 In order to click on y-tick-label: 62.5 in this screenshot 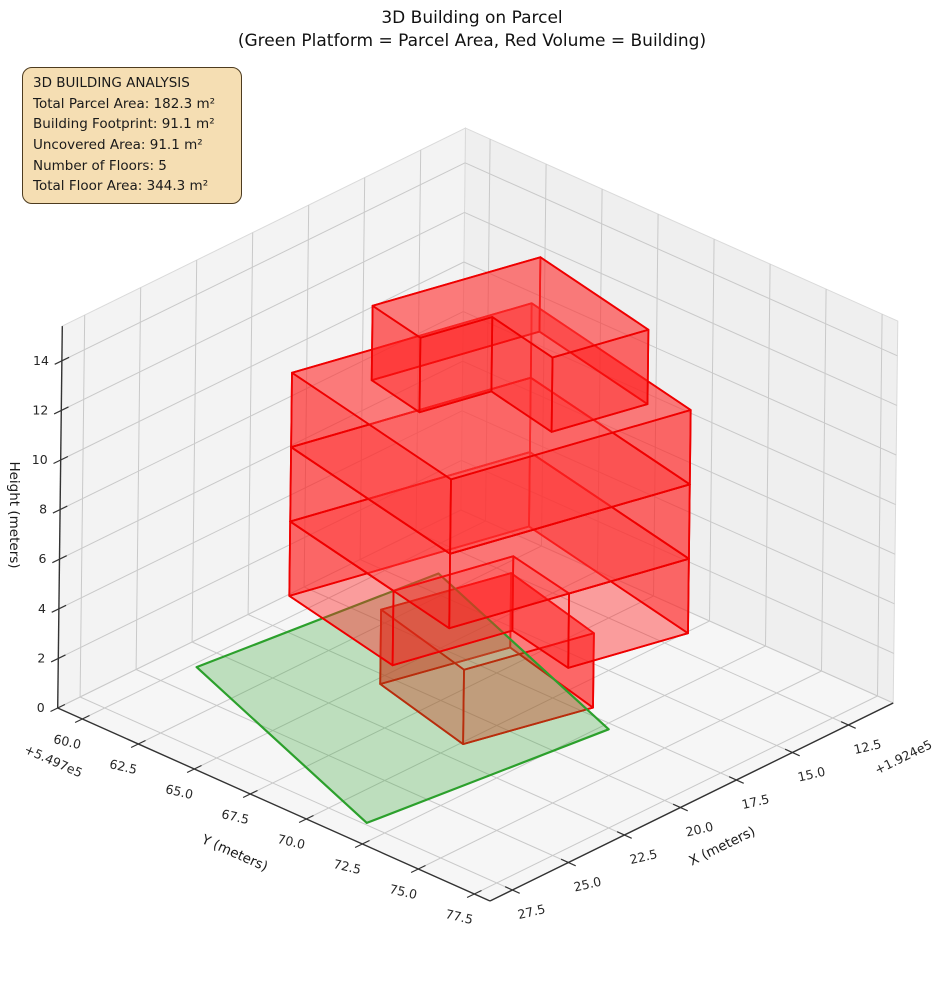, I will do `click(123, 766)`.